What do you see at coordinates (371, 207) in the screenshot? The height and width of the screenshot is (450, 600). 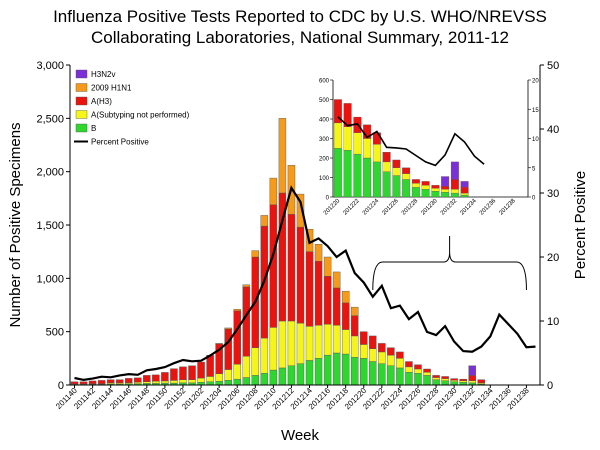 I see `inset-x-tick-label: 201224` at bounding box center [371, 207].